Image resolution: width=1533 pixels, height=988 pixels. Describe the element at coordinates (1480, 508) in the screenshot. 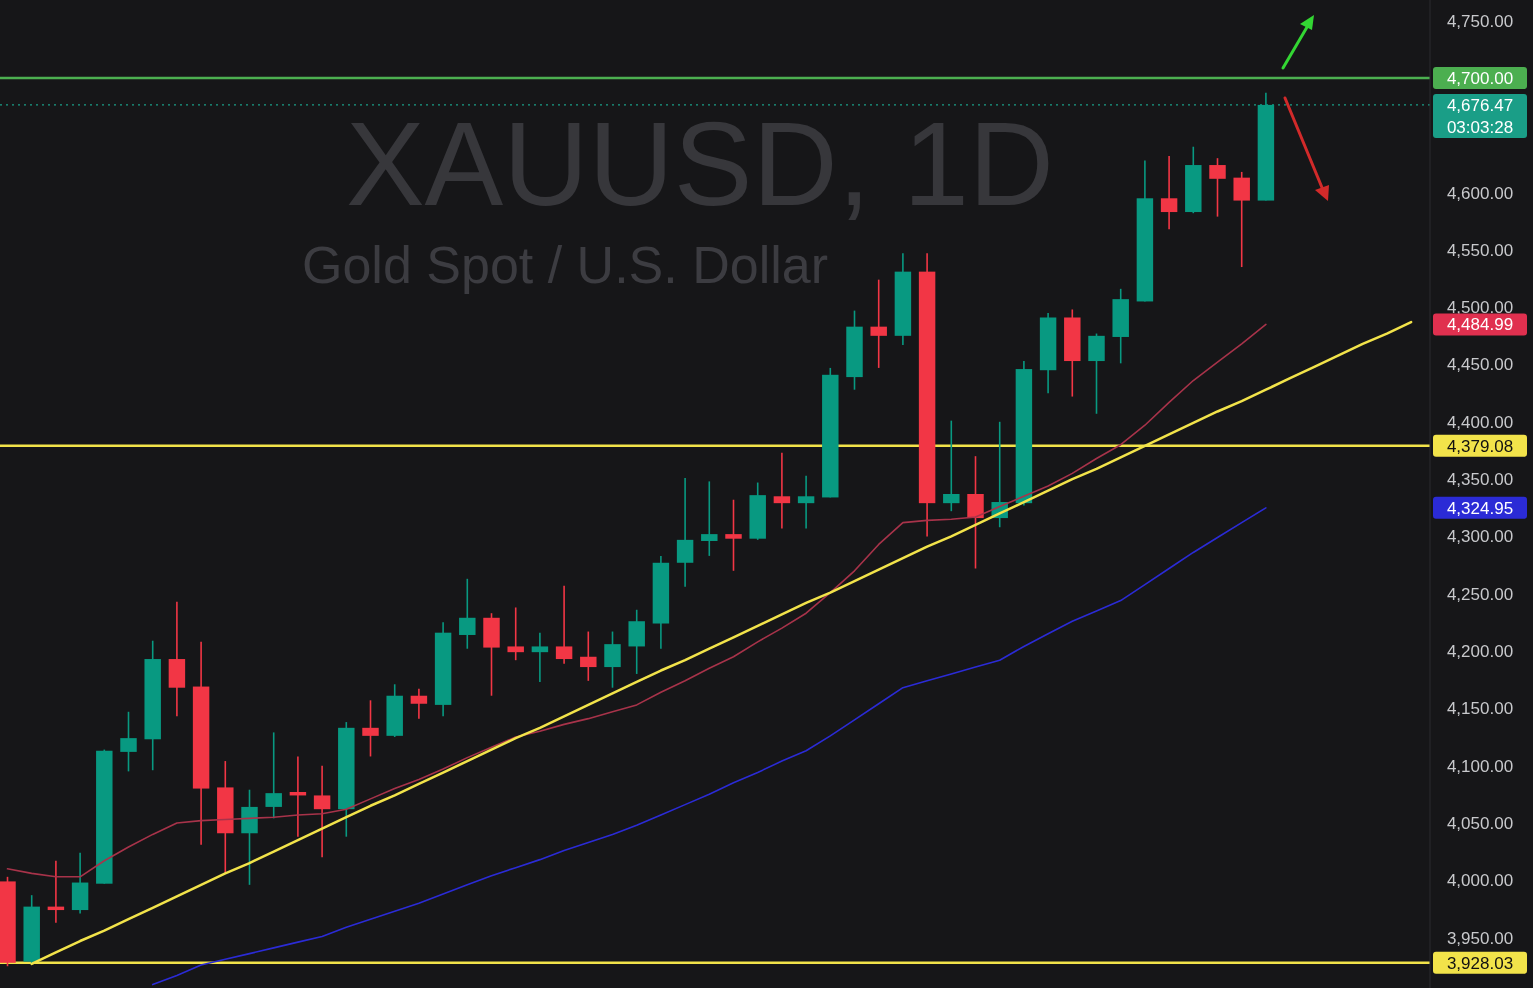

I see `text: 4,324.95` at that location.